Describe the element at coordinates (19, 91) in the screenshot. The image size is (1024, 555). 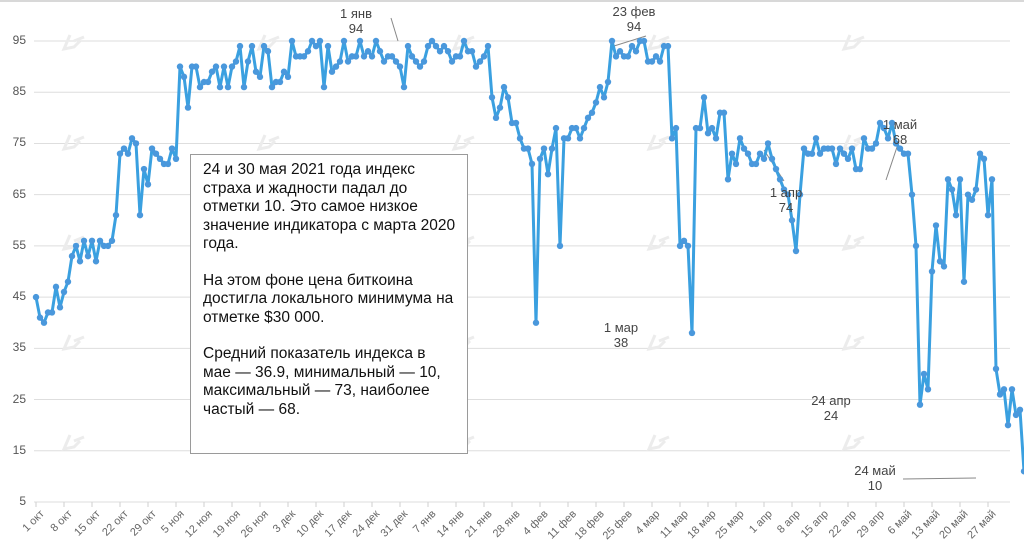
I see `y-tick-label: 85` at that location.